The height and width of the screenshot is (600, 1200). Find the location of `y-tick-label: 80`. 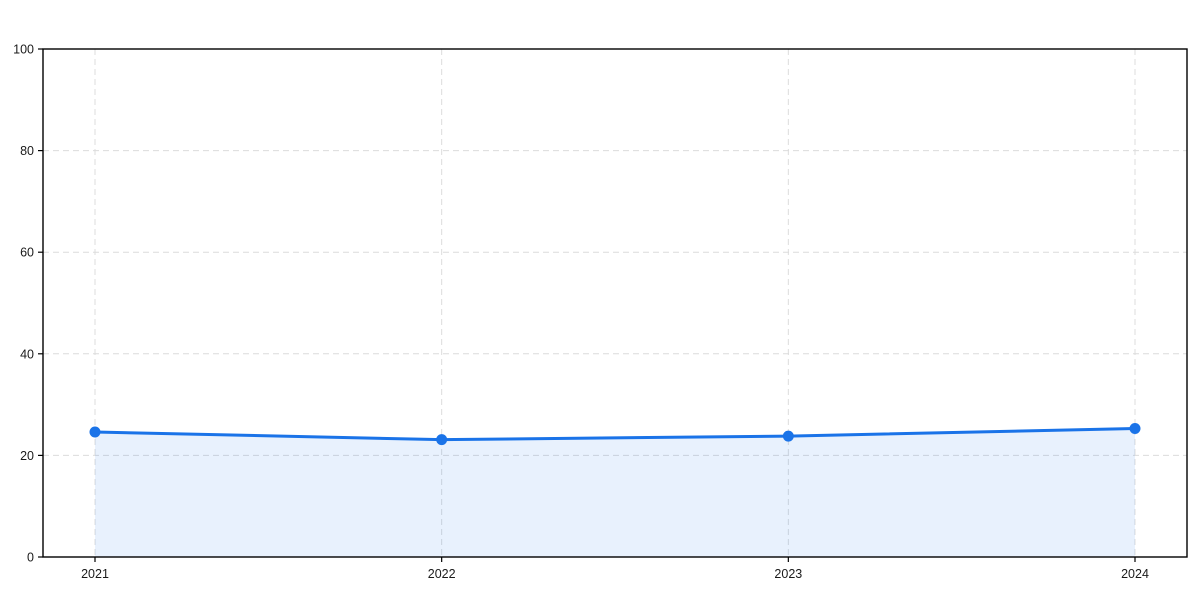

y-tick-label: 80 is located at coordinates (27, 151).